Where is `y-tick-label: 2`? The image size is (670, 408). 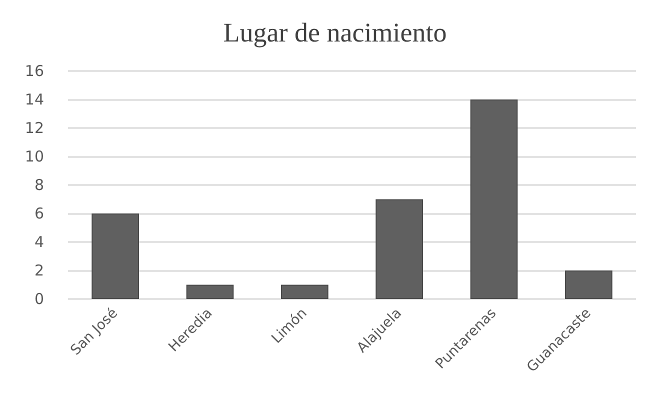
y-tick-label: 2 is located at coordinates (39, 271).